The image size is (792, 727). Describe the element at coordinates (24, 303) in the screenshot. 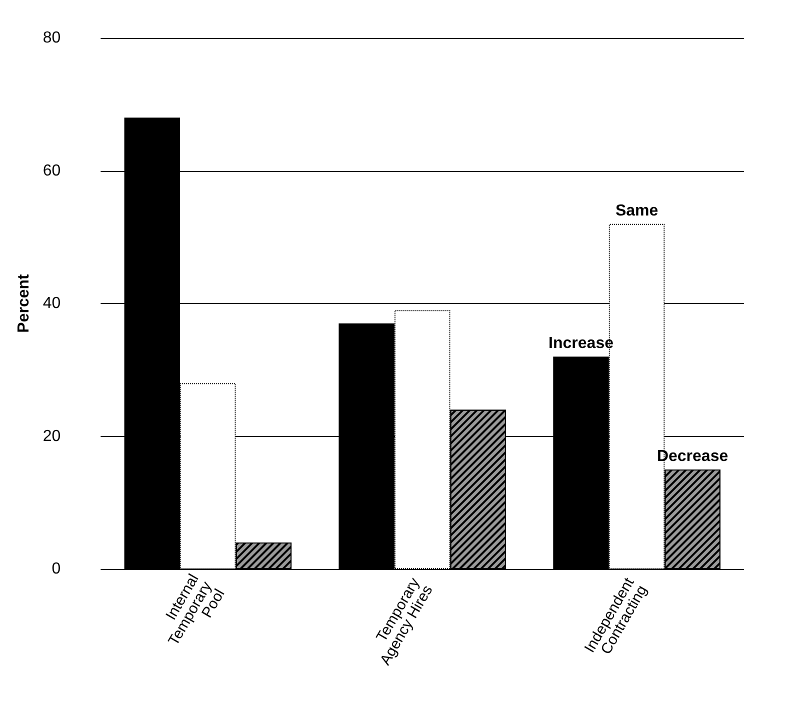

I see `y-axis-title: Percent` at that location.